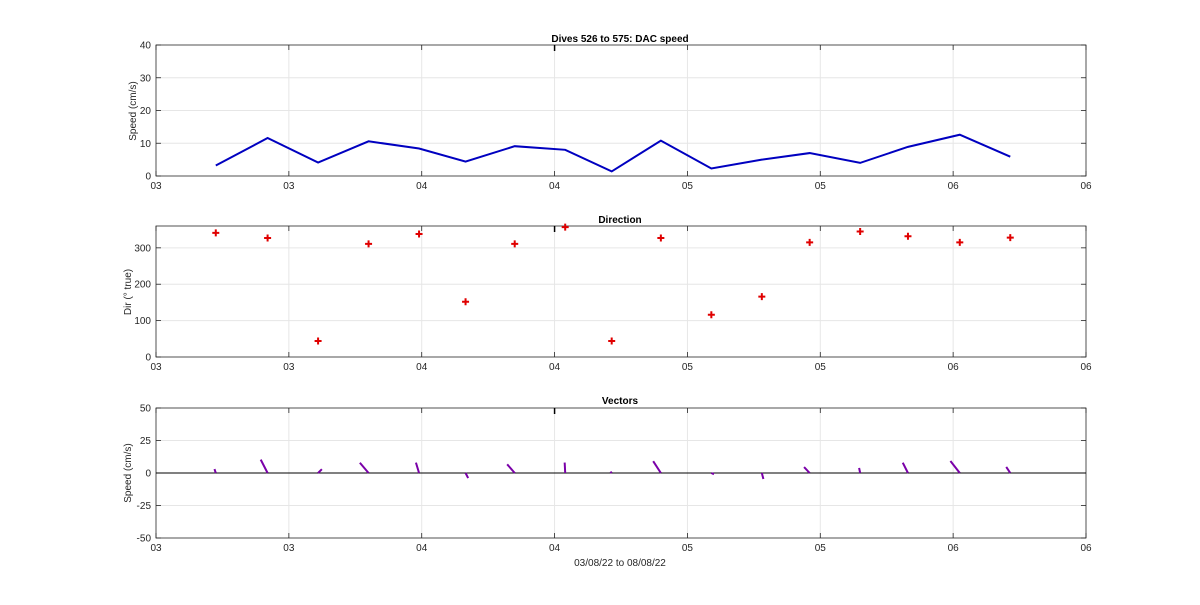 Image resolution: width=1200 pixels, height=605 pixels. Describe the element at coordinates (620, 563) in the screenshot. I see `vectors-xlabel: 03/08/22 to 08/08/22` at that location.